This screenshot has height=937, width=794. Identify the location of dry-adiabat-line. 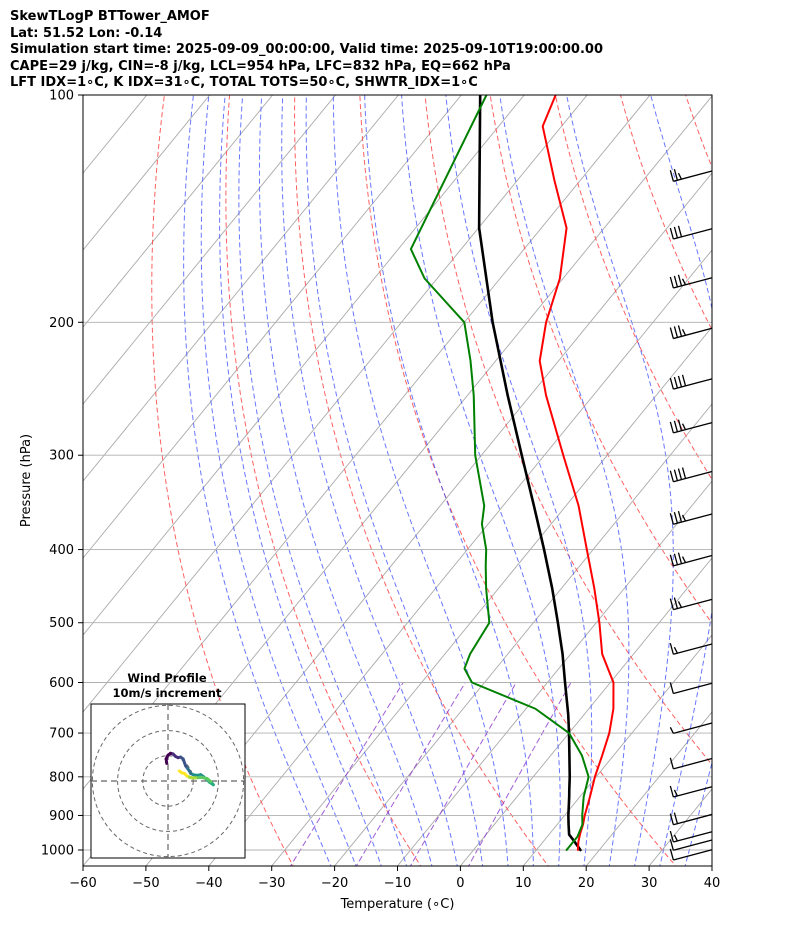
(769, 473).